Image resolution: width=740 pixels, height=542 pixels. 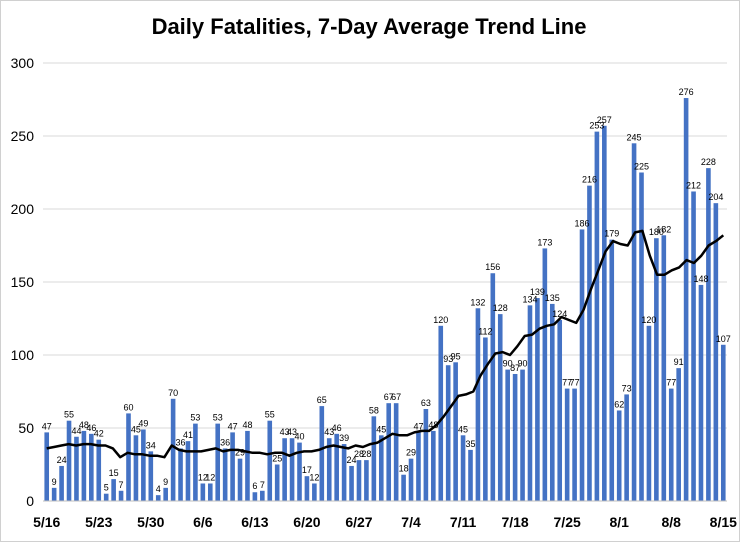 What do you see at coordinates (114, 473) in the screenshot?
I see `data-label-9: 15` at bounding box center [114, 473].